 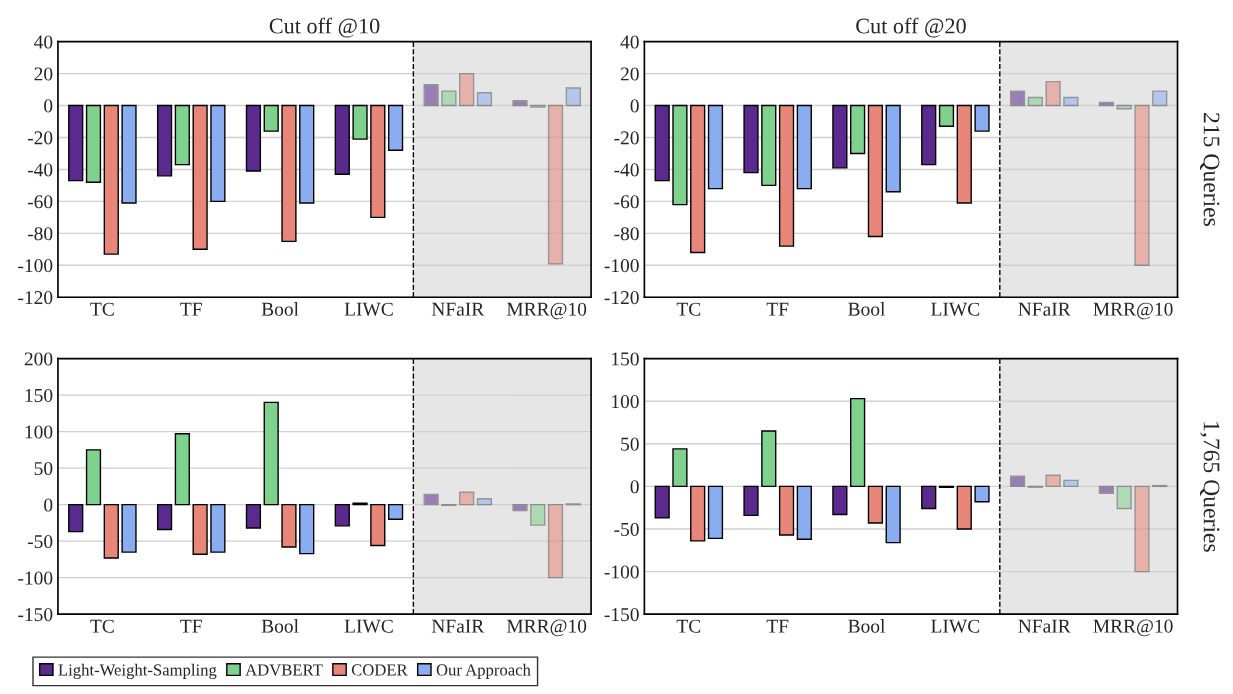 I want to click on y-tick-label: -40, so click(x=626, y=170).